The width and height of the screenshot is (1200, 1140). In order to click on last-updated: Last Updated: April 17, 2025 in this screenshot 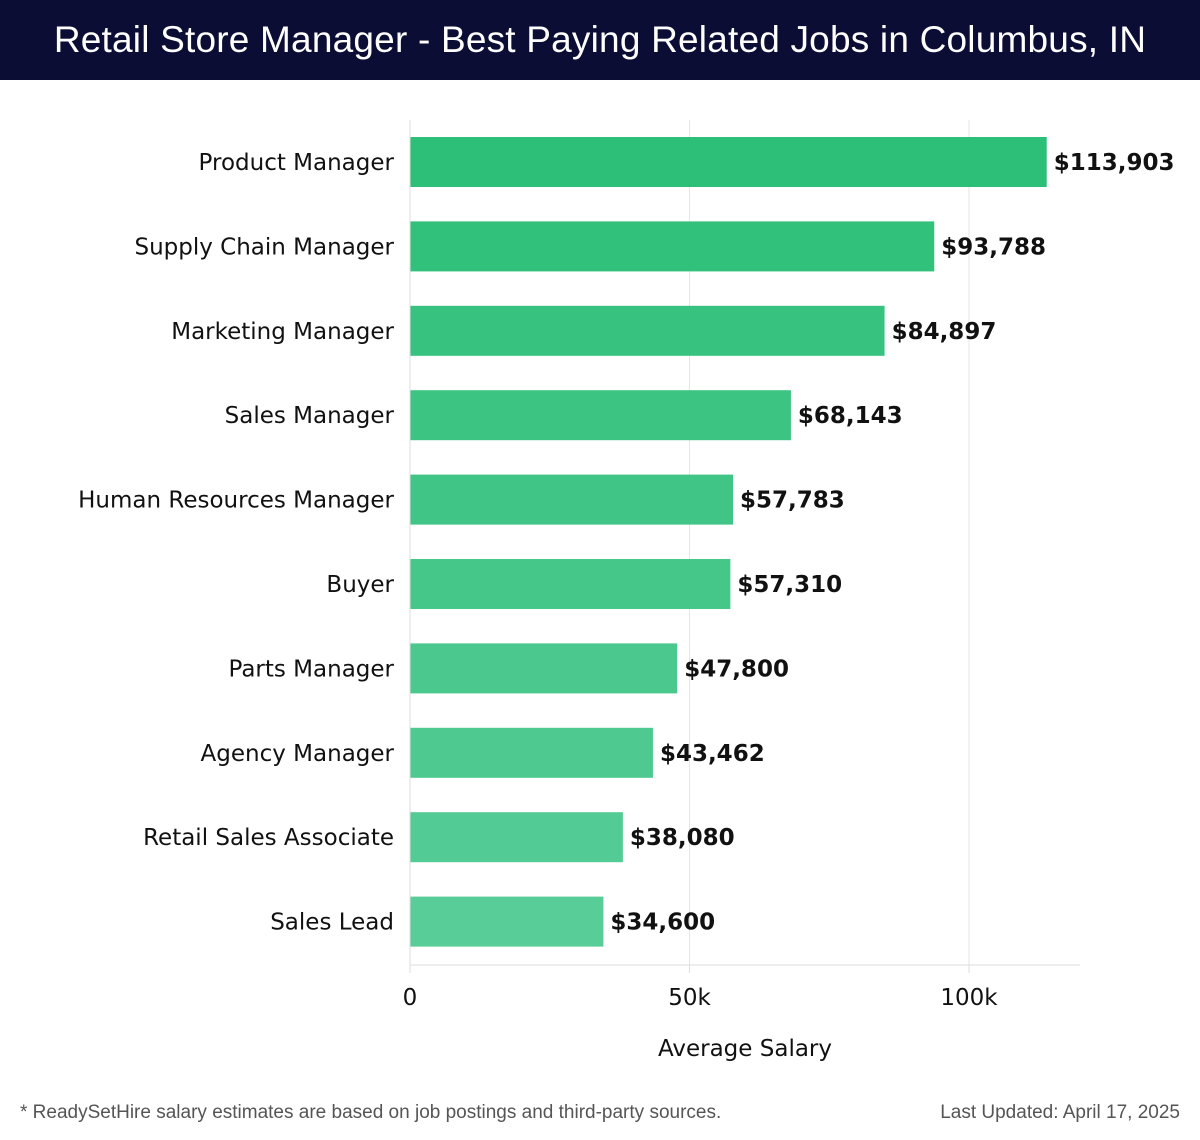, I will do `click(1060, 1112)`.